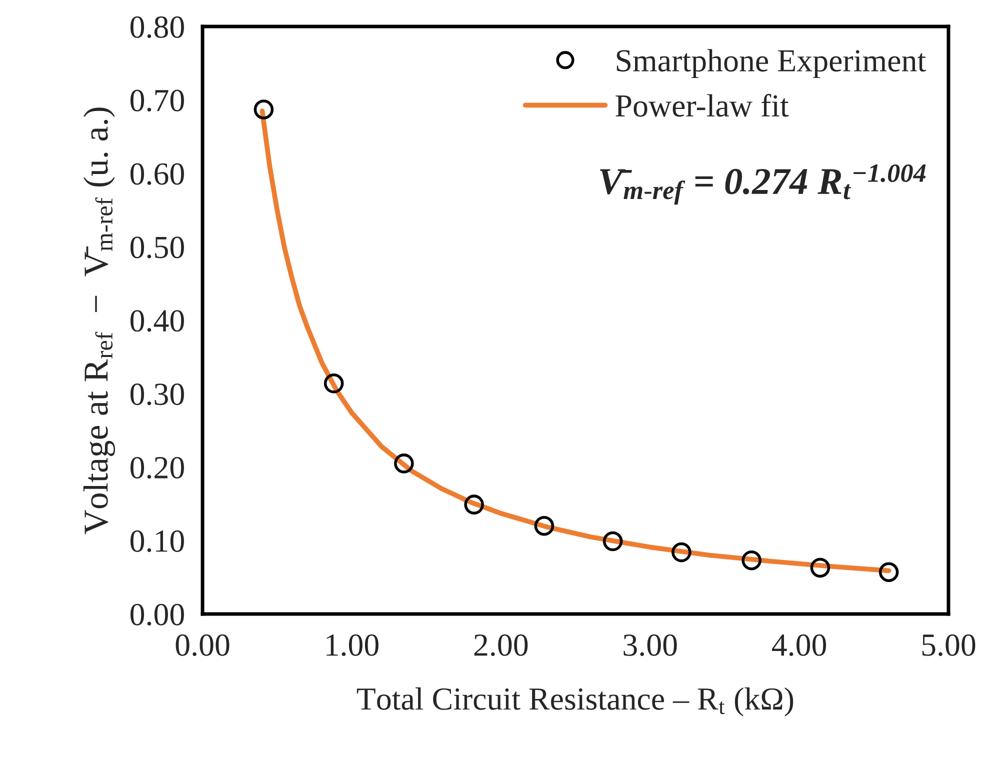  Describe the element at coordinates (575, 701) in the screenshot. I see `x-axis-title: Total Circuit Resistance – R$_{t}$ (kΩ)` at that location.